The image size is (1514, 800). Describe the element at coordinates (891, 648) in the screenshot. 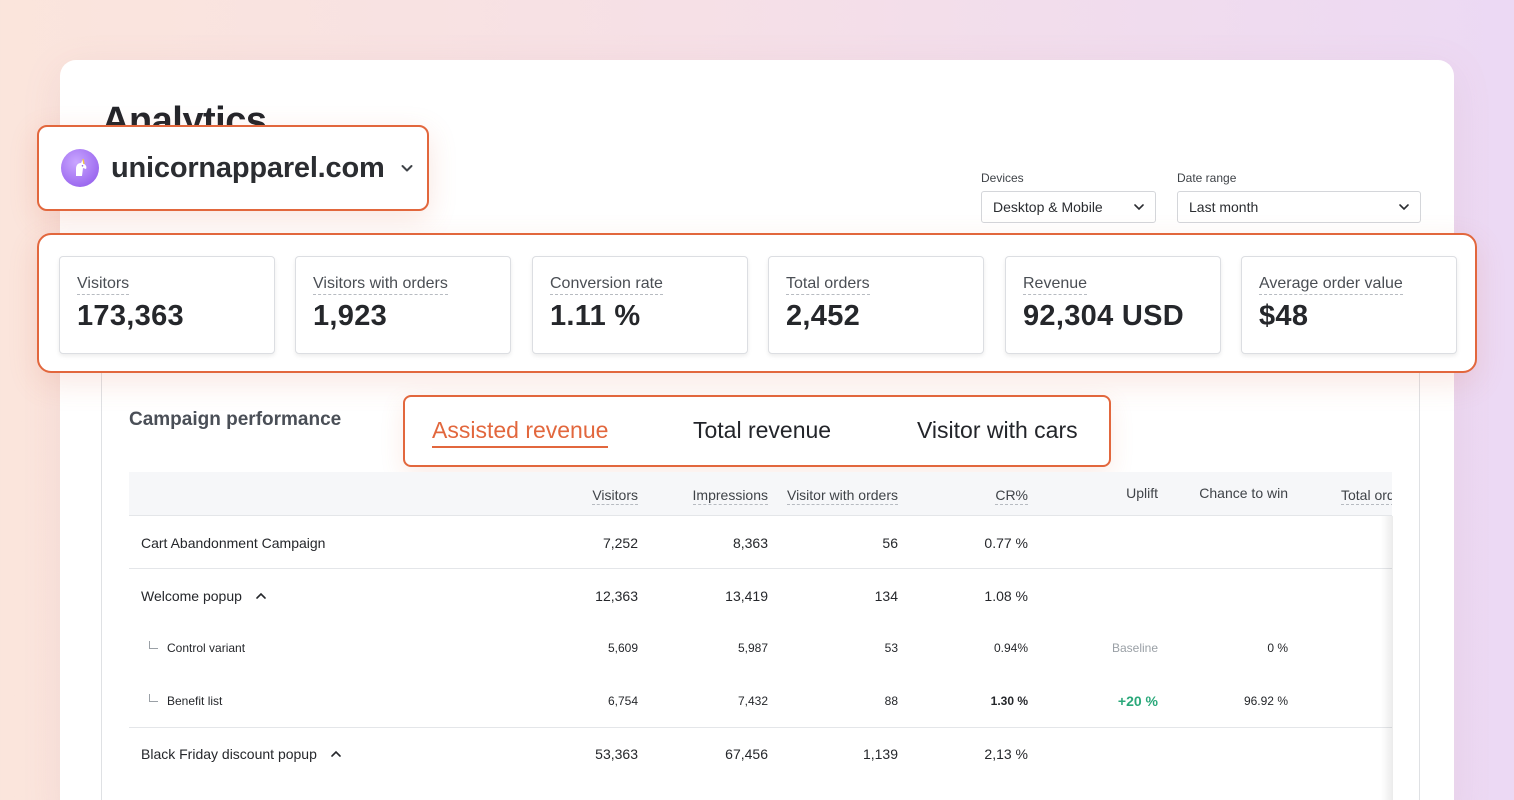

I see `orders-value: 53` at that location.